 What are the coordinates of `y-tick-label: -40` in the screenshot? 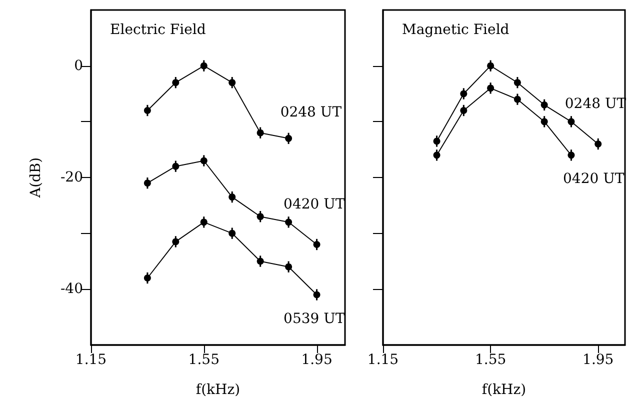 It's located at (71, 289).